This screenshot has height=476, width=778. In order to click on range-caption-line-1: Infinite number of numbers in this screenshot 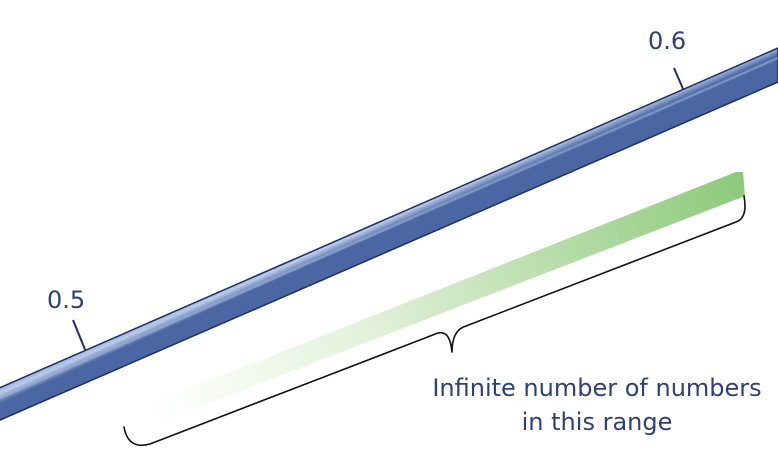, I will do `click(596, 388)`.